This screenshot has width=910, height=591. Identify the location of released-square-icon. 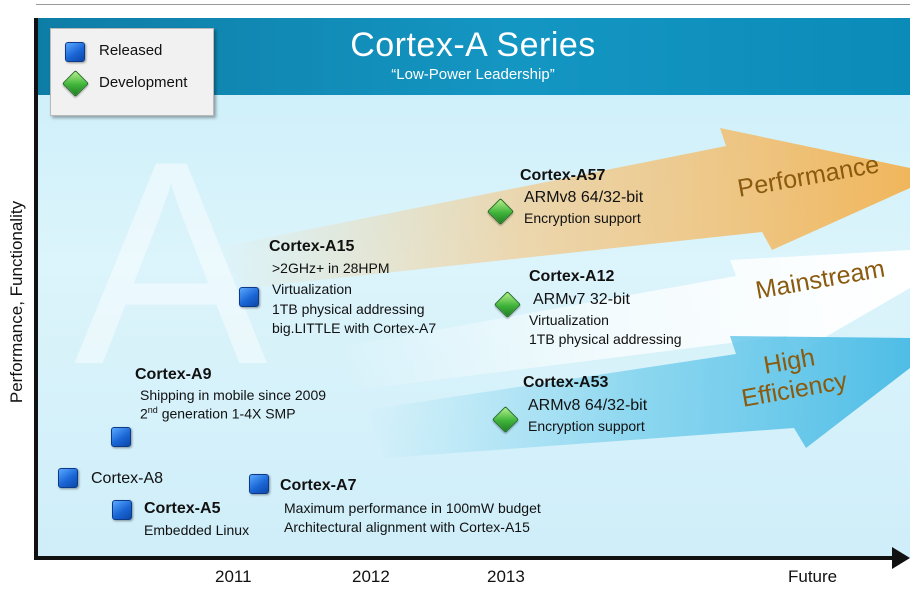
(75, 52).